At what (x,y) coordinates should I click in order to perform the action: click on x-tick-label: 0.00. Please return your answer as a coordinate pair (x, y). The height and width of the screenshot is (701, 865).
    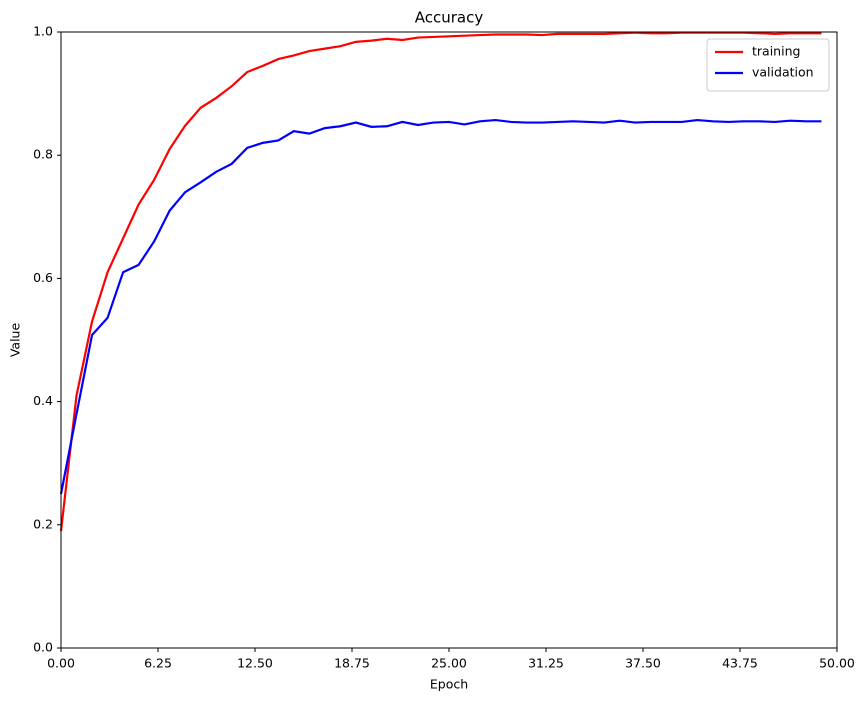
    Looking at the image, I should click on (61, 663).